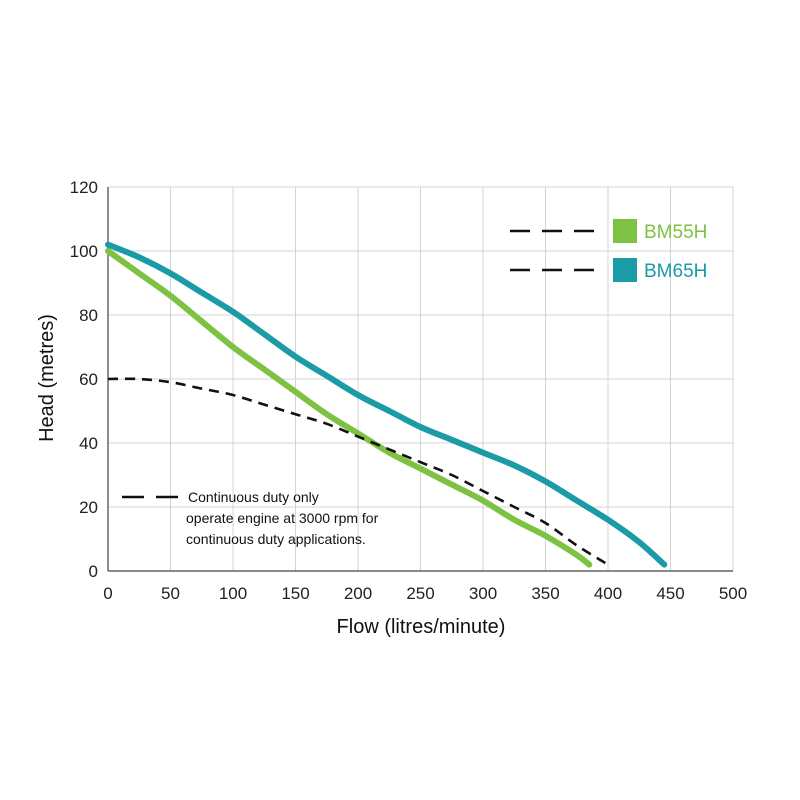  I want to click on x-axis-title: Flow (litres/minute), so click(421, 627).